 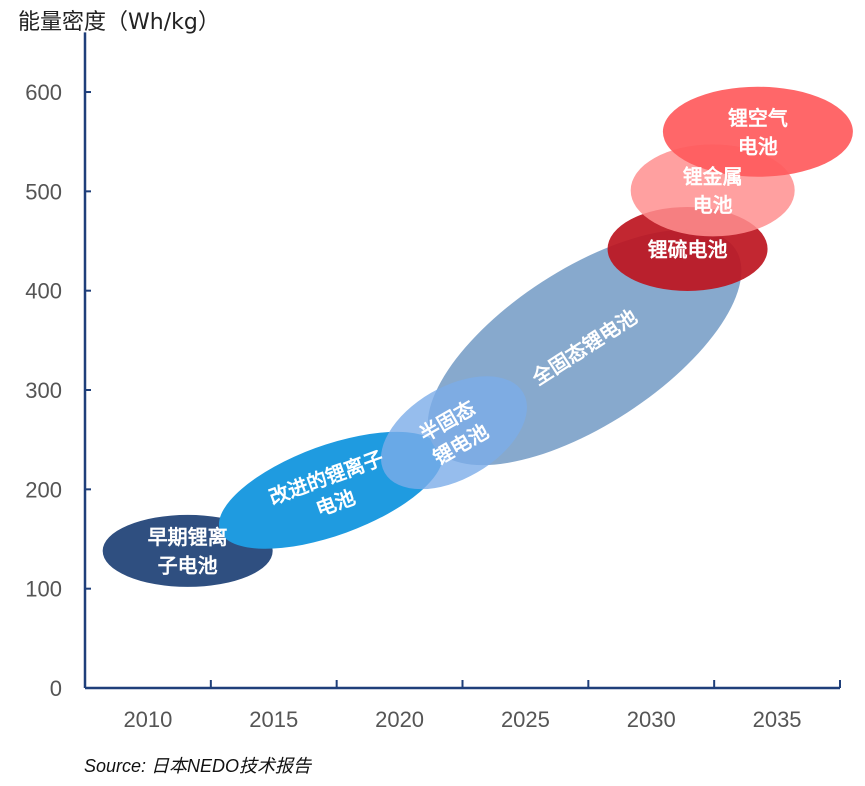 I want to click on ellipse-label: 锂空气, so click(x=758, y=118).